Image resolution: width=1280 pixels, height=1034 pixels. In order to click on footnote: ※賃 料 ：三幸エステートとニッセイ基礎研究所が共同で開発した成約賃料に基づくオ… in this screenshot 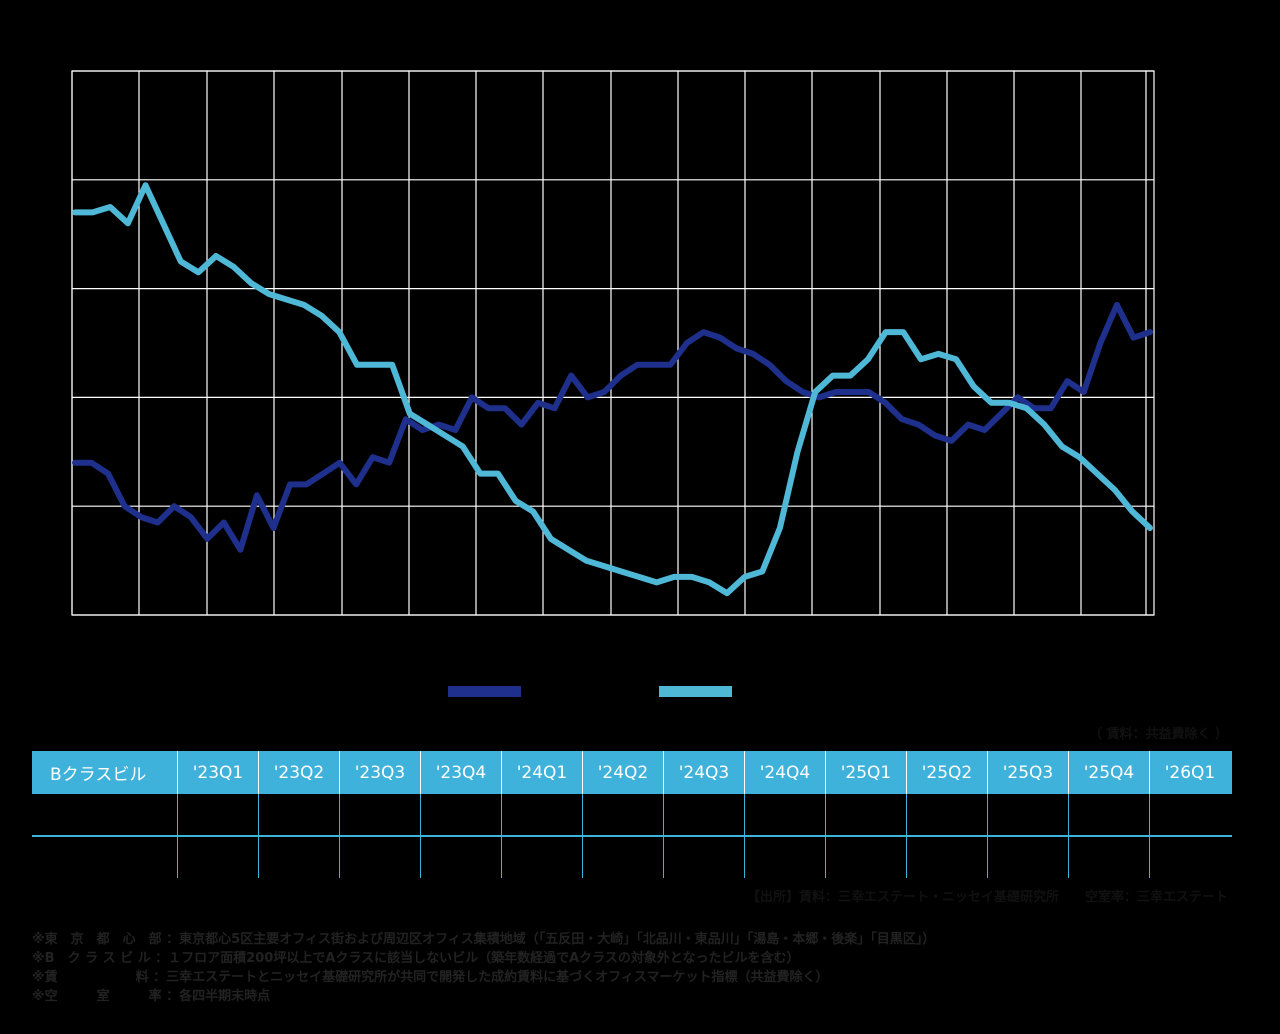, I will do `click(430, 977)`.